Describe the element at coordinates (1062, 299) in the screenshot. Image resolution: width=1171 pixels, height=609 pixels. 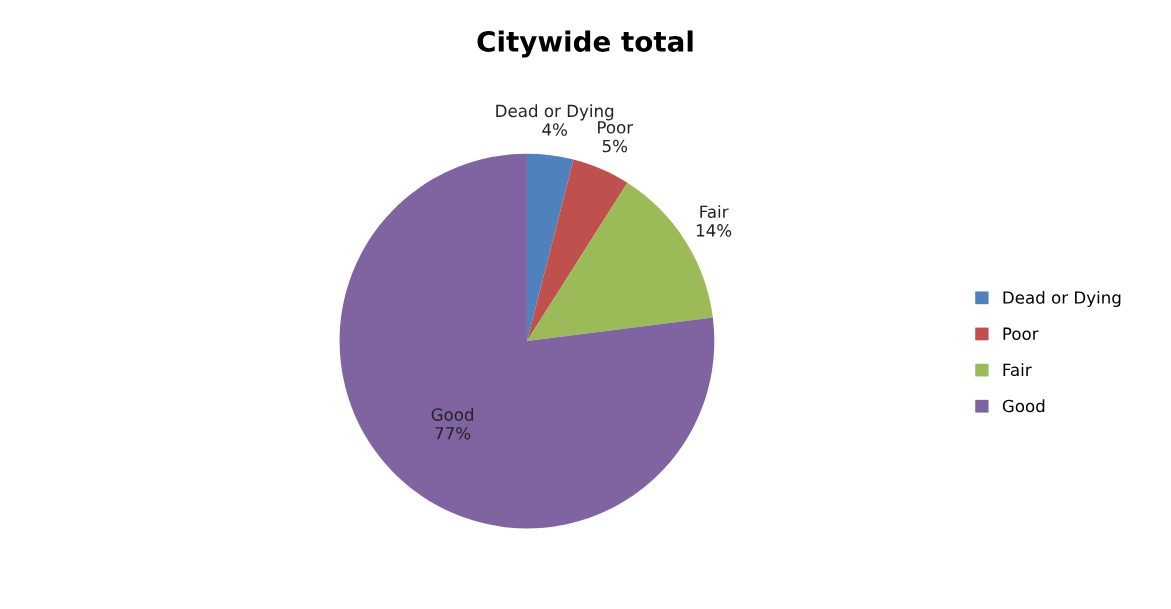
I see `legend-label: Dead or Dying` at that location.